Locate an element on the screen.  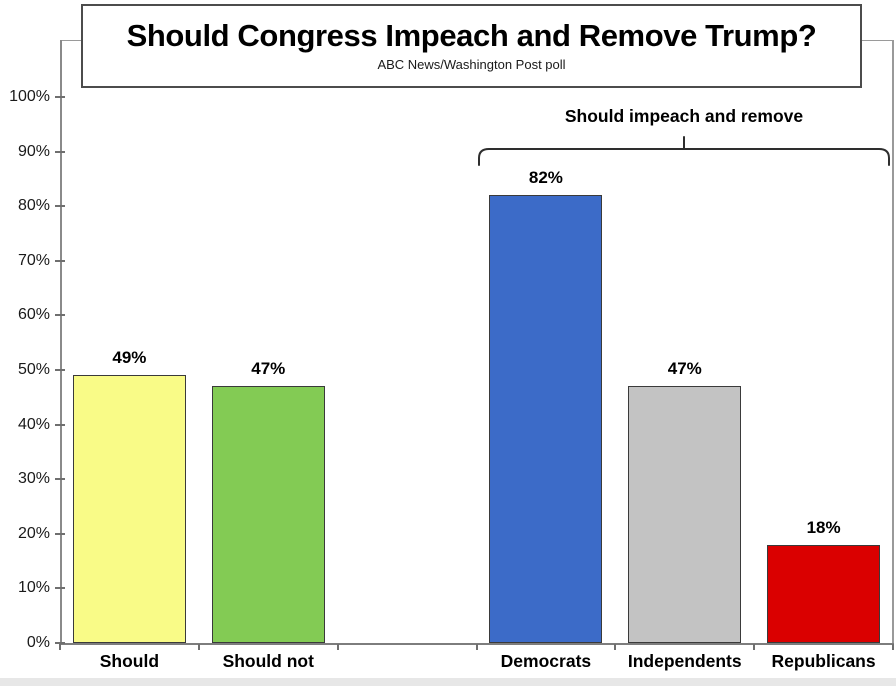
value-label-should-not: 47% is located at coordinates (268, 369).